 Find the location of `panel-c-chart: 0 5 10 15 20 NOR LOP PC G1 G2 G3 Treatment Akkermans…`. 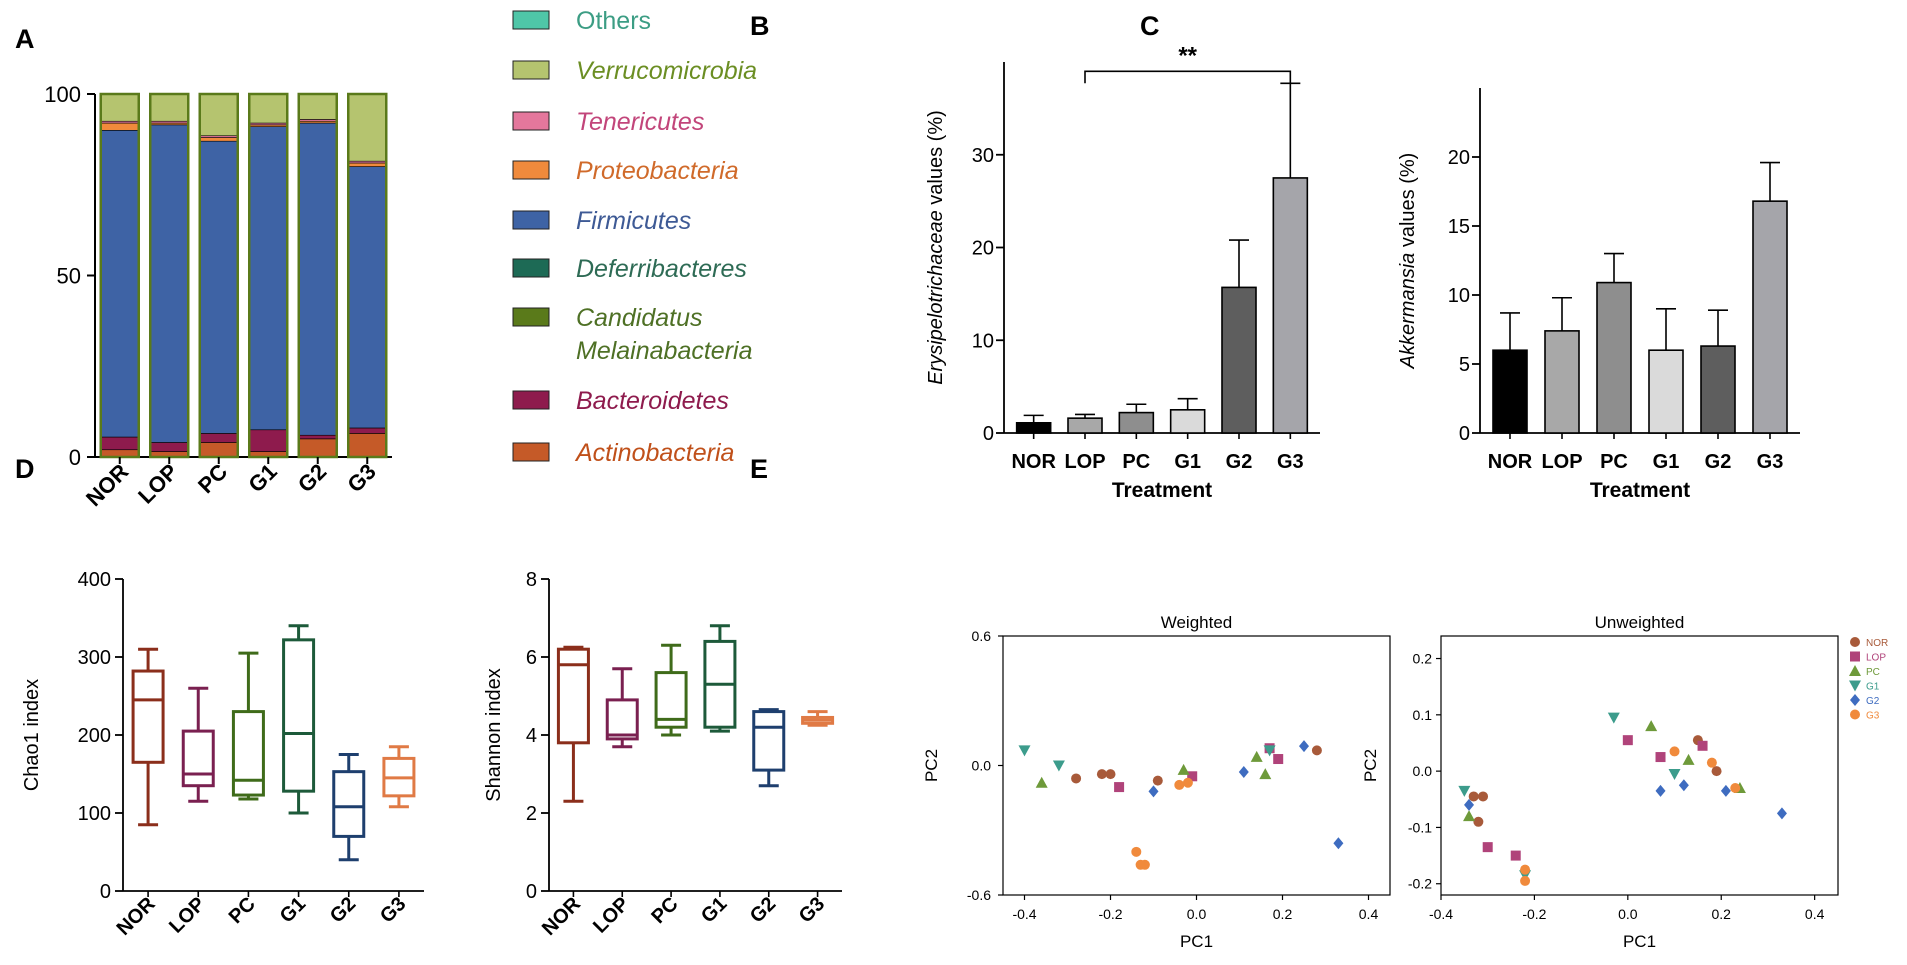

panel-c-chart: 0 5 10 15 20 NOR LOP PC G1 G2 G3 Treatment Akkermans… is located at coordinates (1598, 295).